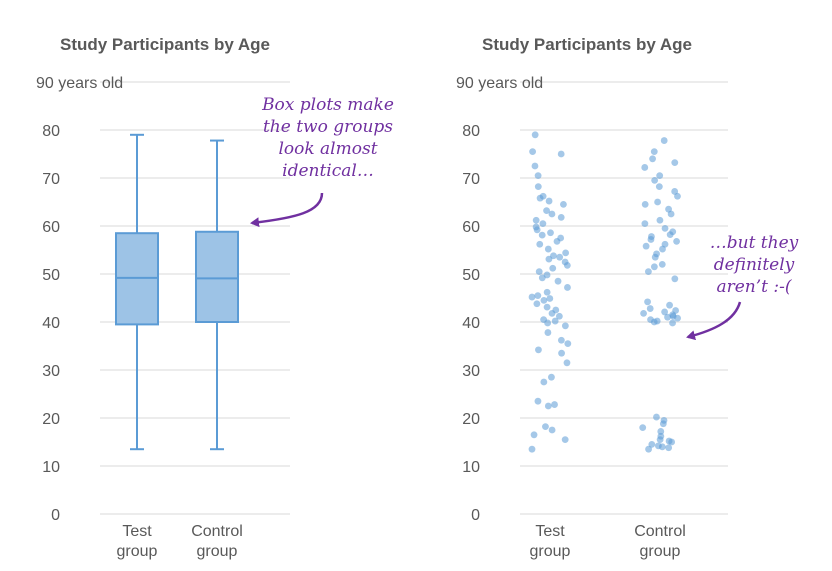  Describe the element at coordinates (499, 83) in the screenshot. I see `y-tick-label: 90 years old` at that location.